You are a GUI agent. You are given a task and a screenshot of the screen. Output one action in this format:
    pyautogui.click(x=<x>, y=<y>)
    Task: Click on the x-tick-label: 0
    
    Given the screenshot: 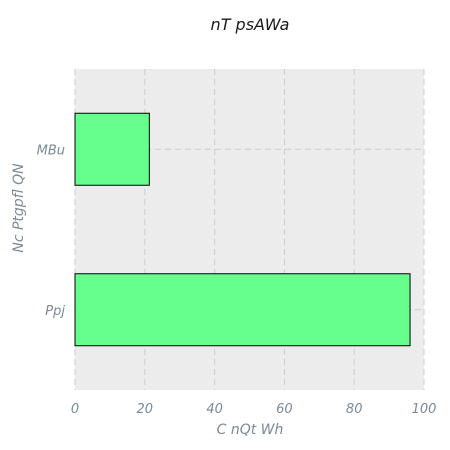 What is the action you would take?
    pyautogui.click(x=75, y=409)
    